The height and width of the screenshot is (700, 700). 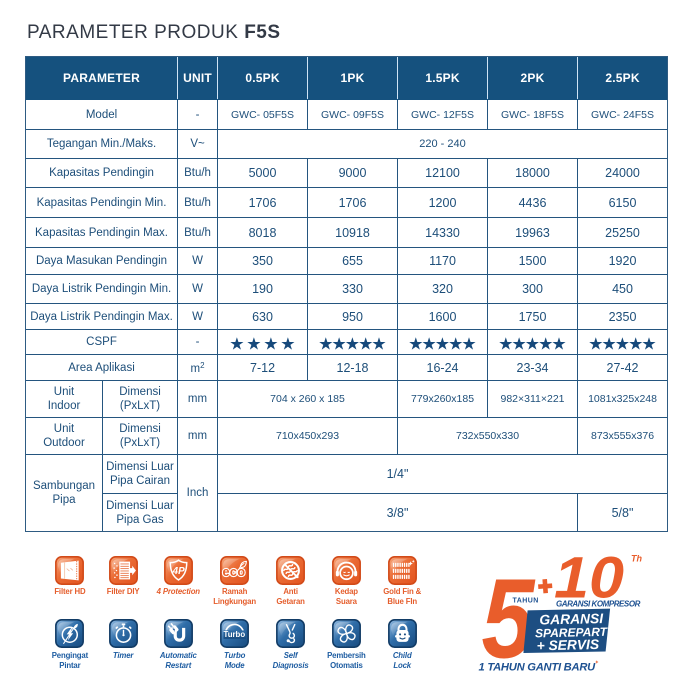 I want to click on svg-text: GARANSI, so click(x=571, y=619).